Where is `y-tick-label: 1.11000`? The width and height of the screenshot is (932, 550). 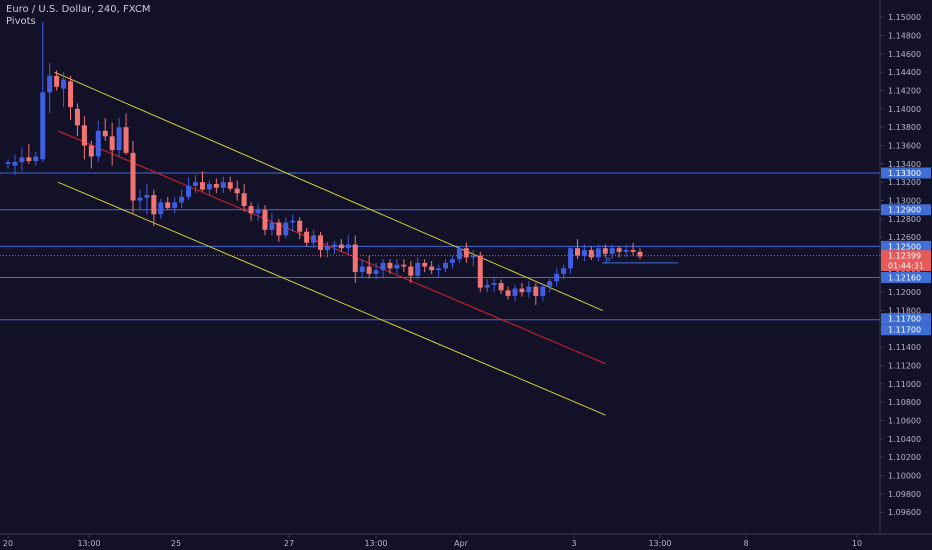 y-tick-label: 1.11000 is located at coordinates (904, 384).